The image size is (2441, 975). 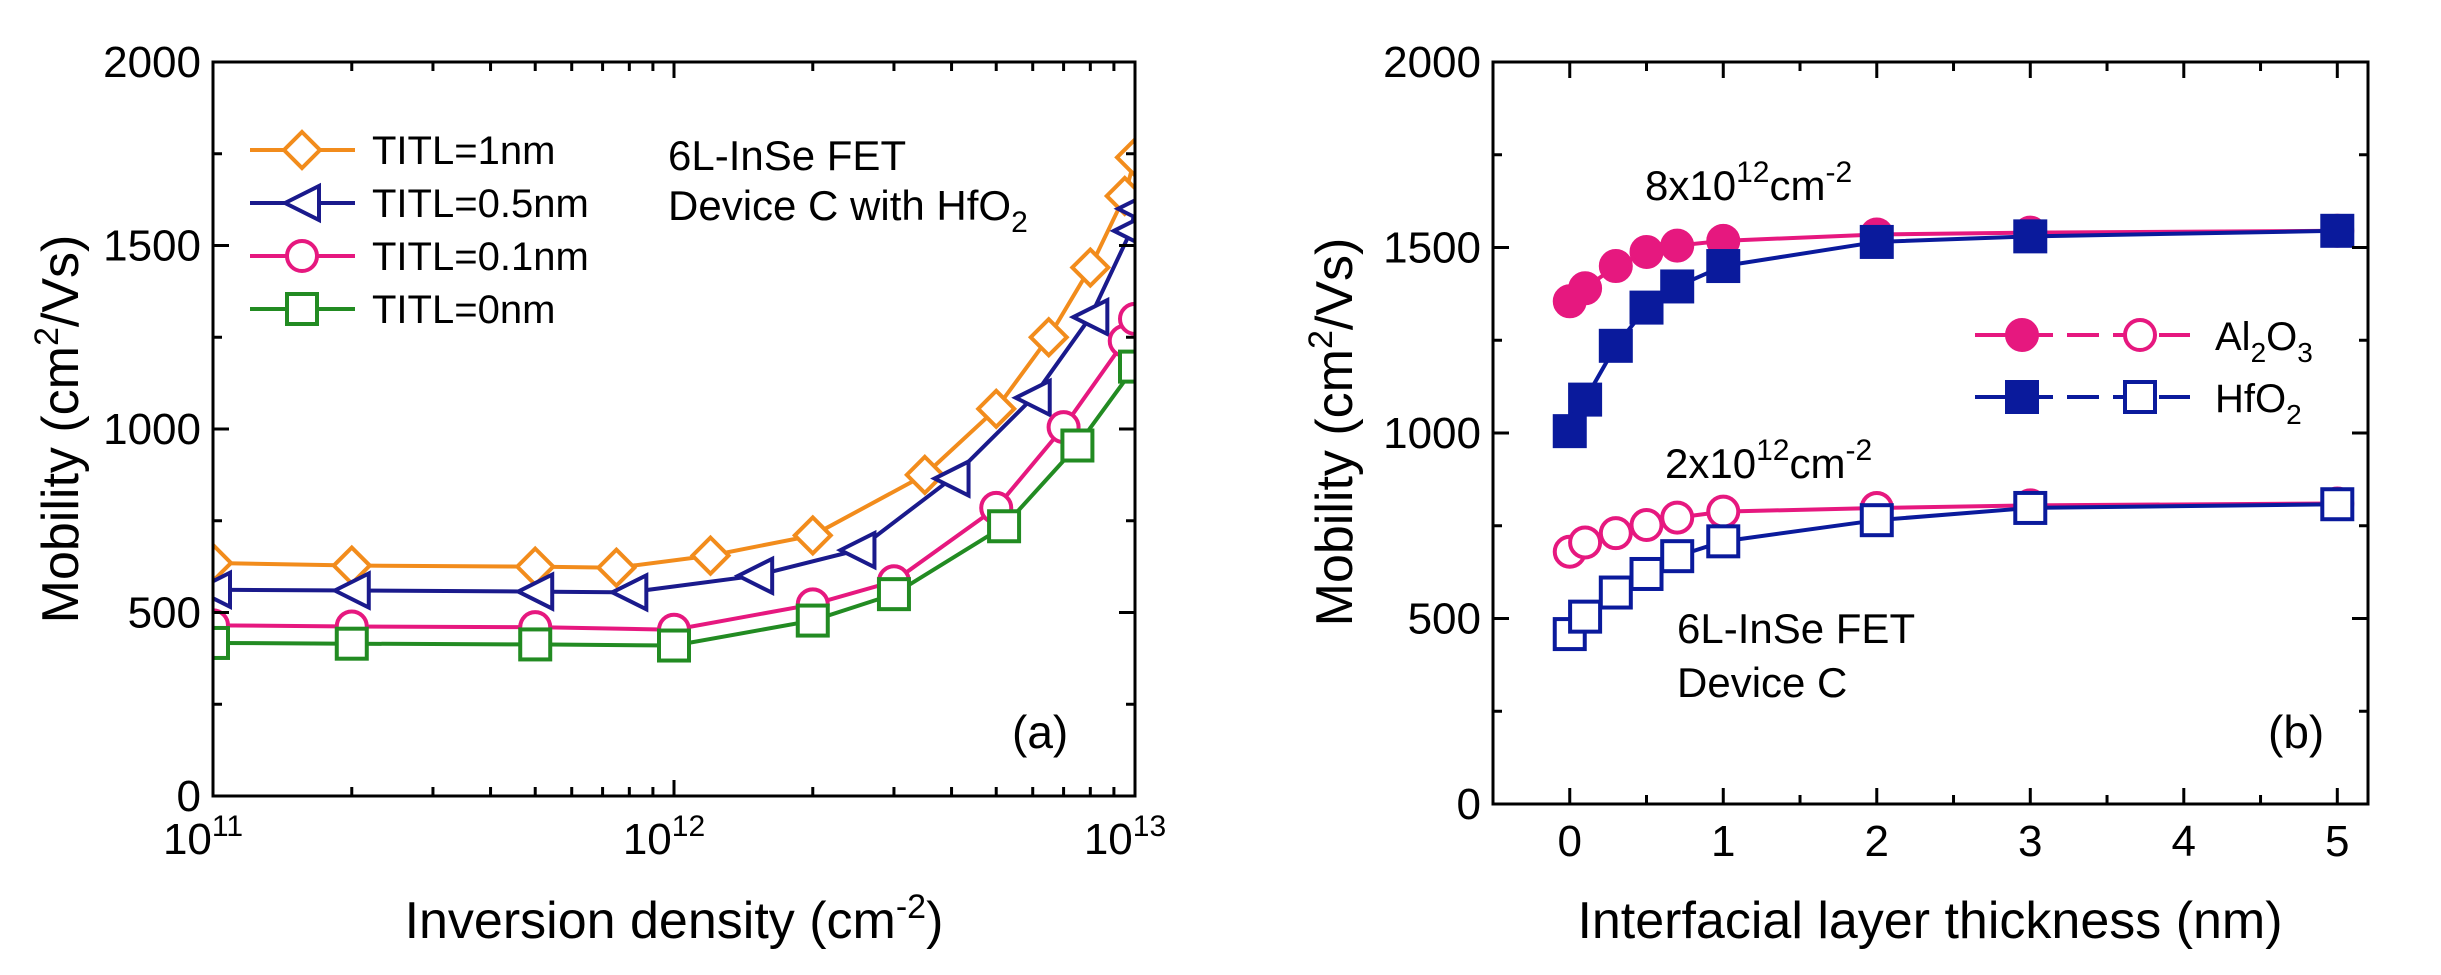 What do you see at coordinates (787, 155) in the screenshot?
I see `panel-a-annotation-device: 6L-InSe FET` at bounding box center [787, 155].